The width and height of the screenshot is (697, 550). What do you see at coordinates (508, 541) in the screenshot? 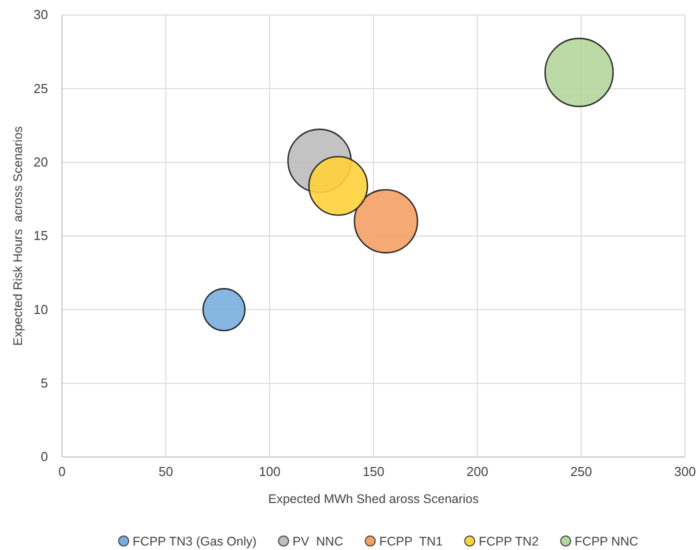
I see `legend-label: FCPP TN2` at bounding box center [508, 541].